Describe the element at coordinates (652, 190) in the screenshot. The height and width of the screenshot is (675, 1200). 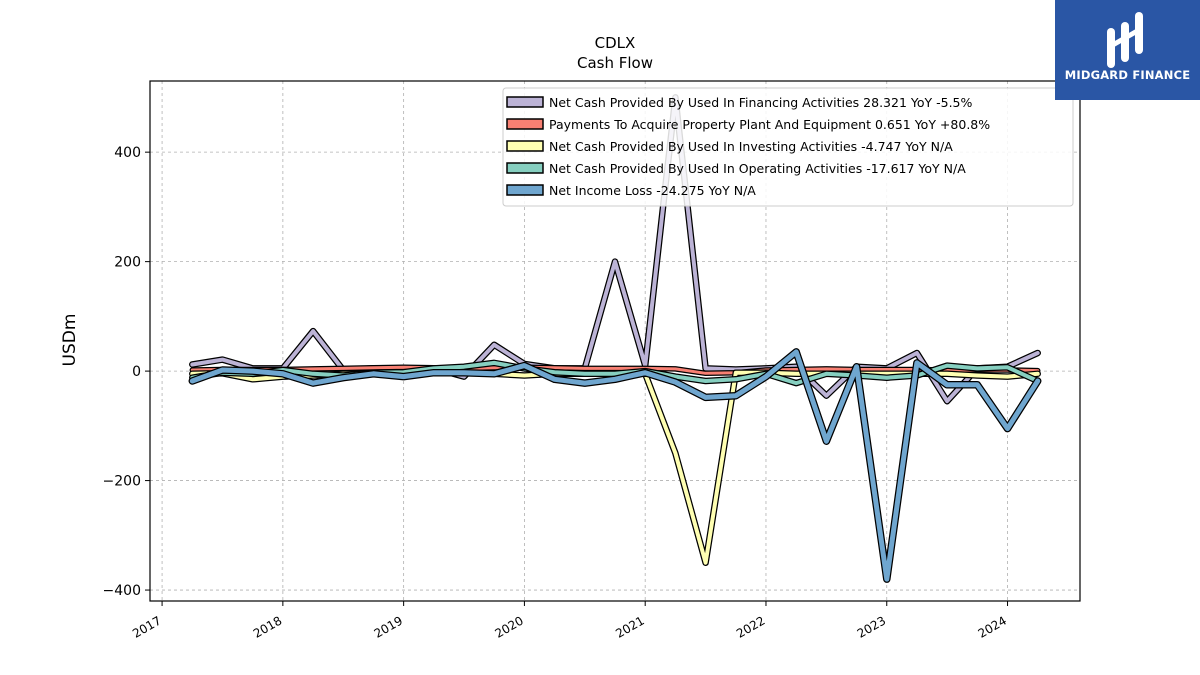
I see `legend-entry: Net Income Loss -24.275 YoY N/A` at that location.